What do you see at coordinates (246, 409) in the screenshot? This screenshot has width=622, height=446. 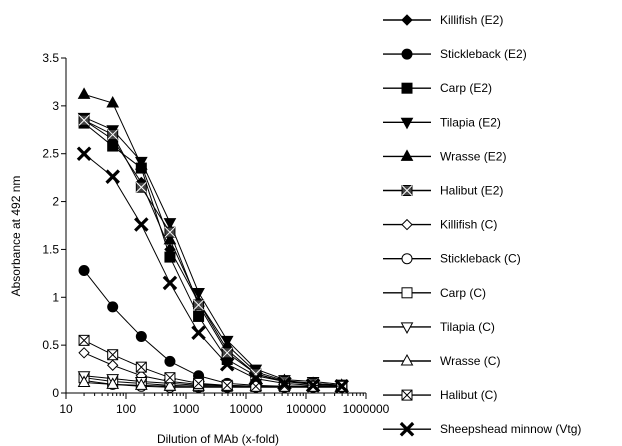 I see `x-tick-label: 10000` at bounding box center [246, 409].